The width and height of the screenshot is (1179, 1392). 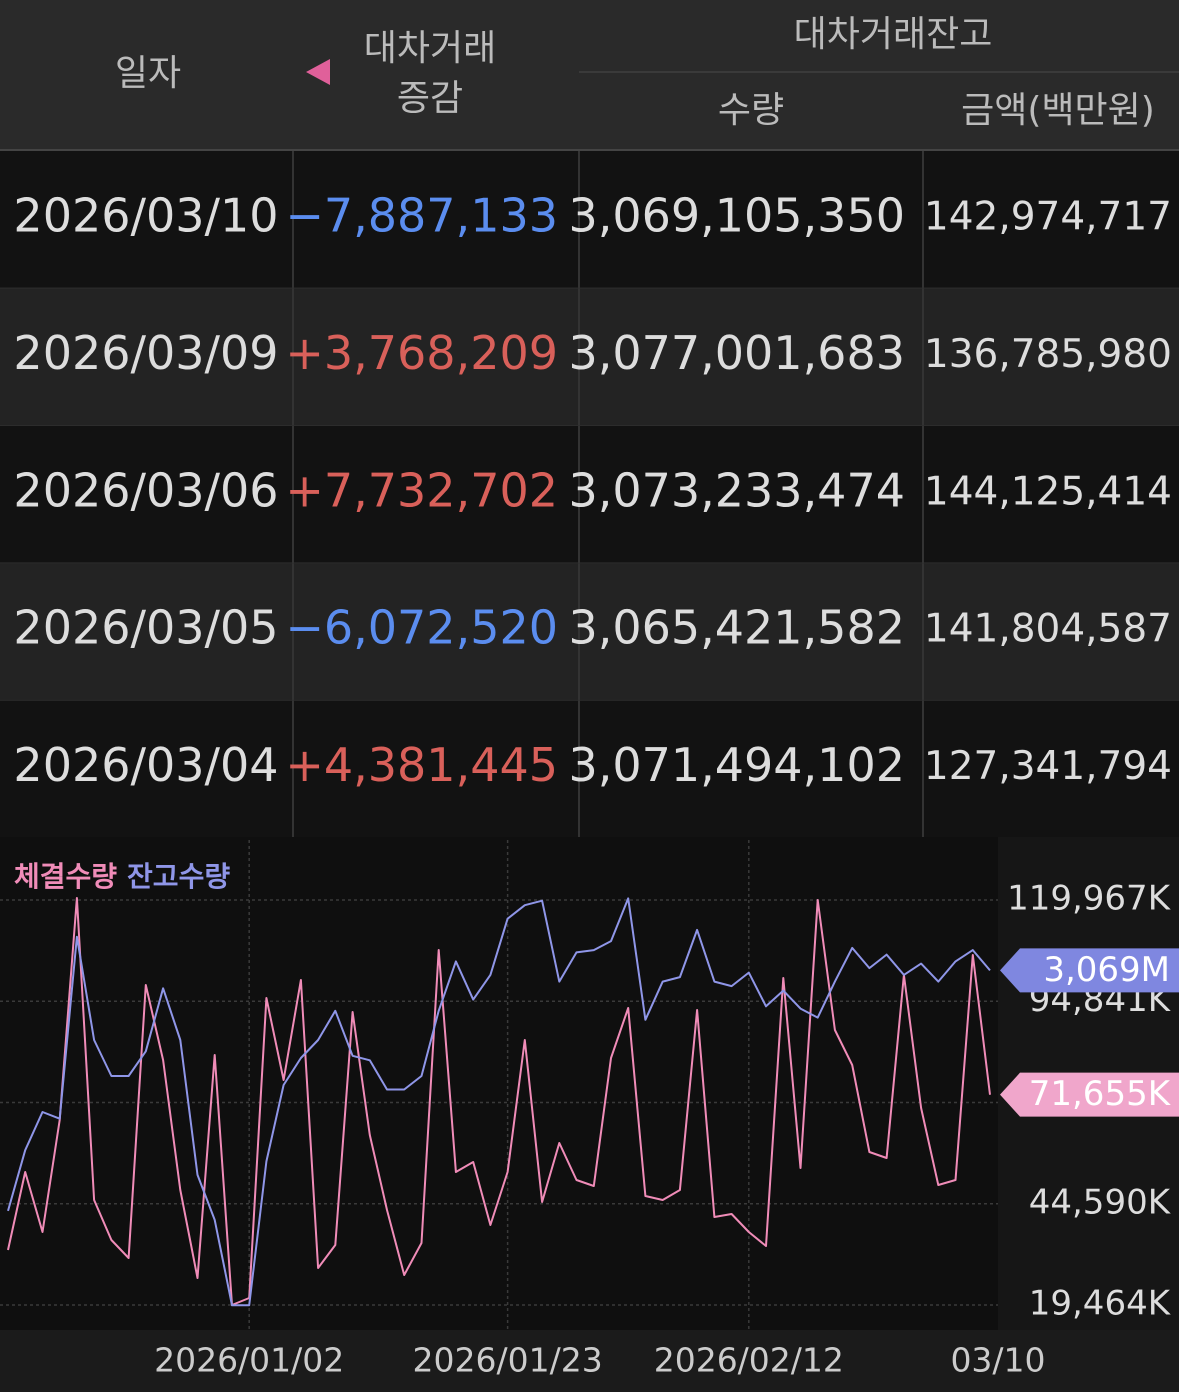 What do you see at coordinates (508, 1360) in the screenshot?
I see `x-tick-label: 2026/01/23` at bounding box center [508, 1360].